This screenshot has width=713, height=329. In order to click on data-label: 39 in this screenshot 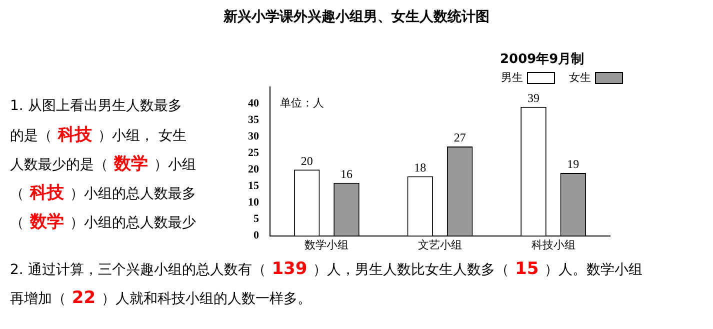, I will do `click(534, 97)`.